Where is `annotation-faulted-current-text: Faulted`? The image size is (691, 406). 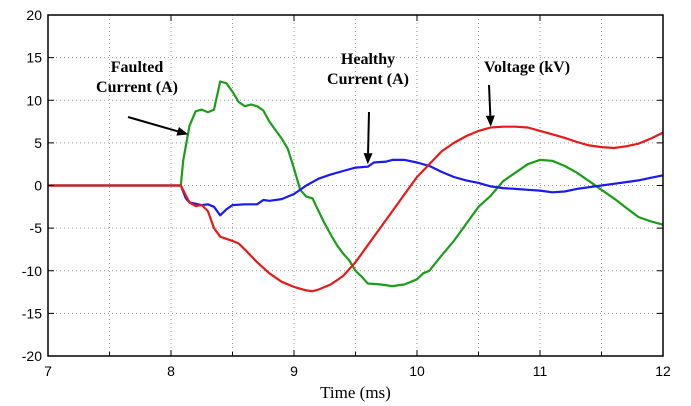 annotation-faulted-current-text: Faulted is located at coordinates (137, 67).